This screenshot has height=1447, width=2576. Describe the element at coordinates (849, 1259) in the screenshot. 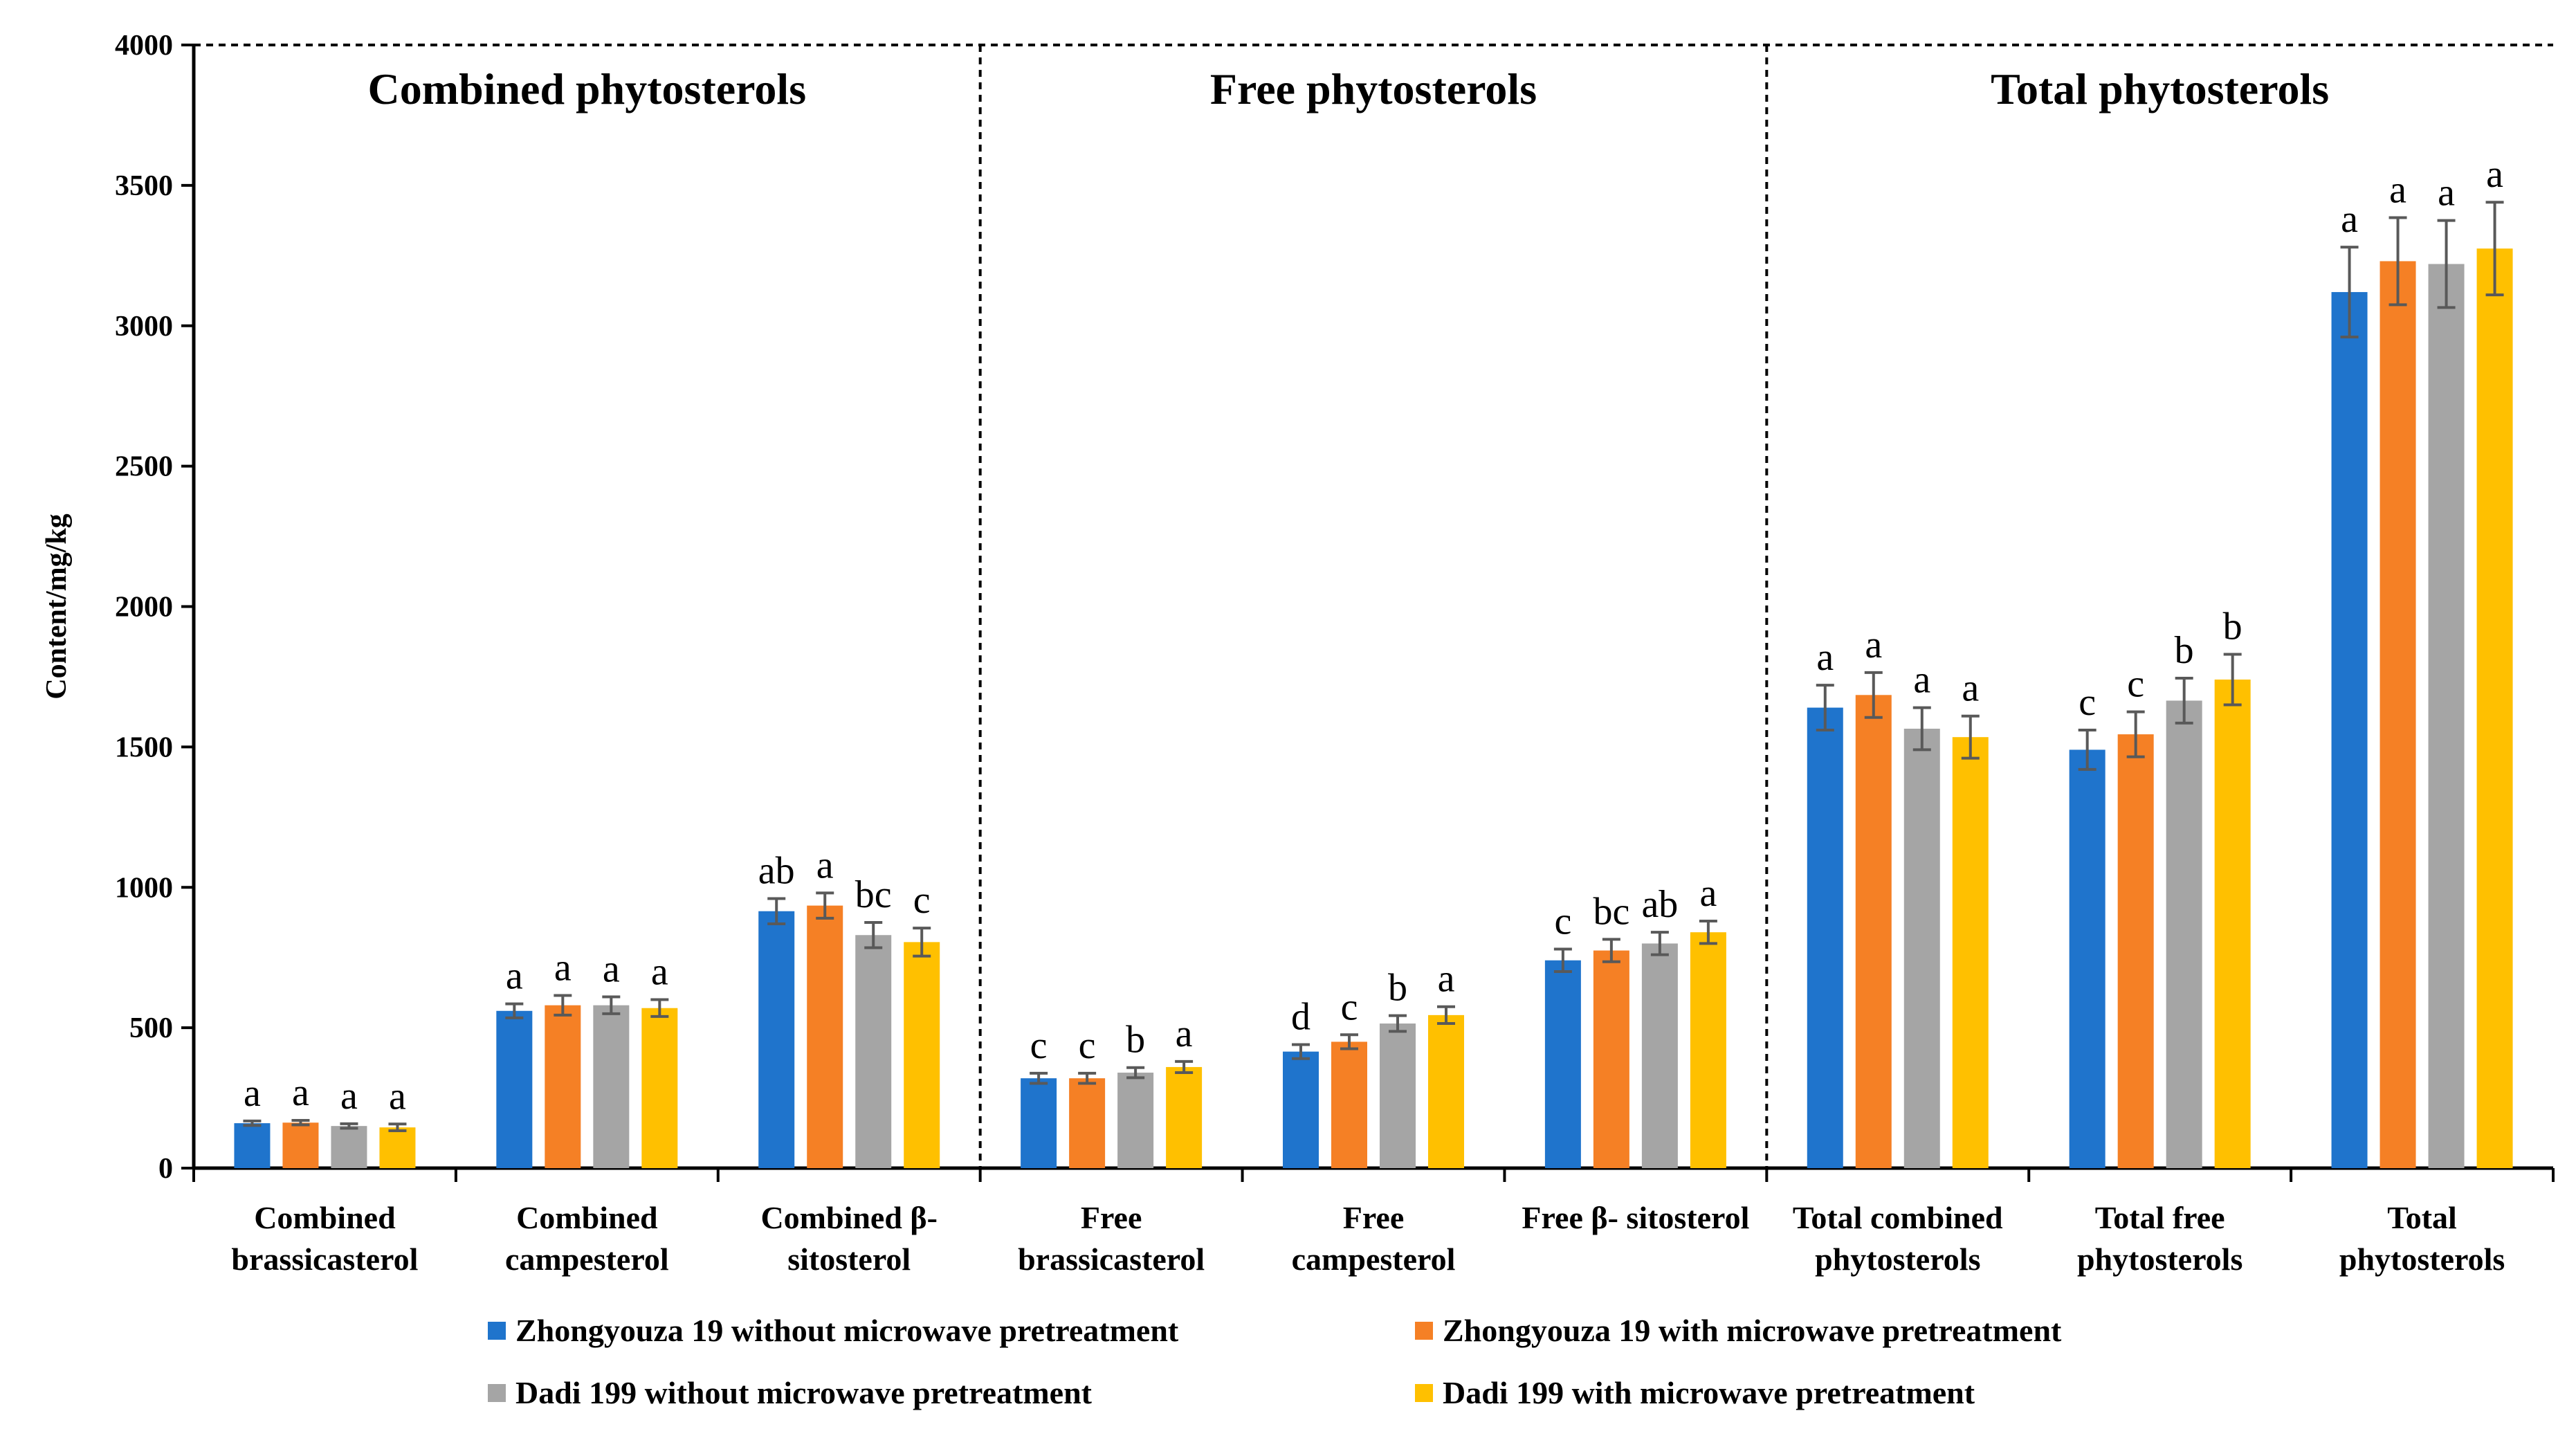

I see `x-tick-label: sitosterol` at that location.